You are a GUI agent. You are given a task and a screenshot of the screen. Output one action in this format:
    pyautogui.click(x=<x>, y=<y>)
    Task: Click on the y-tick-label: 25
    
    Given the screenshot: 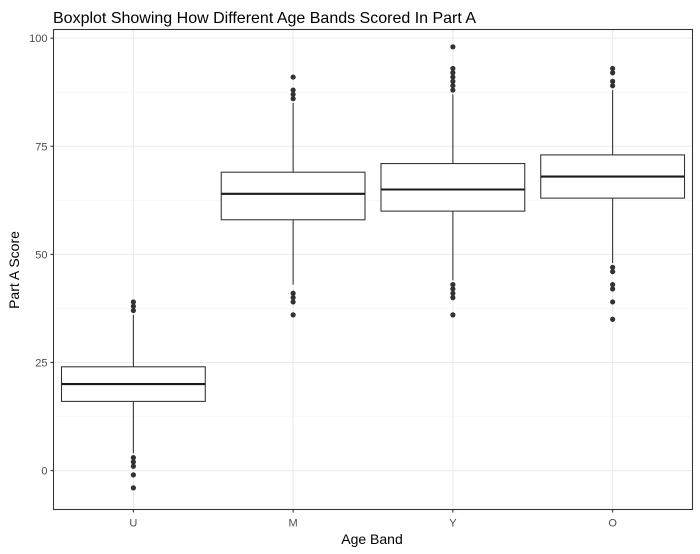 What is the action you would take?
    pyautogui.click(x=41, y=363)
    